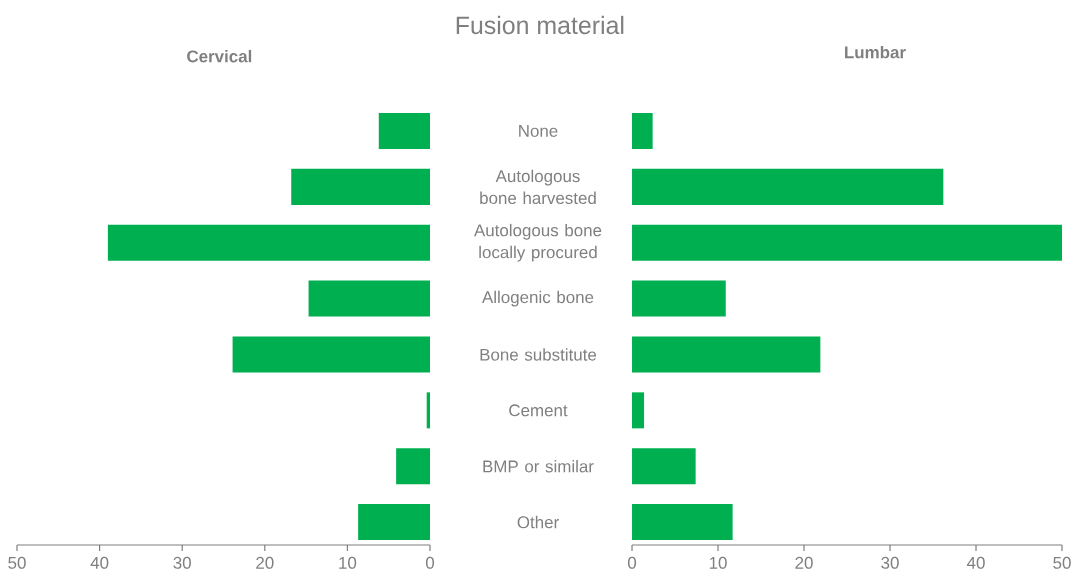  I want to click on y-tick-label: None, so click(538, 131).